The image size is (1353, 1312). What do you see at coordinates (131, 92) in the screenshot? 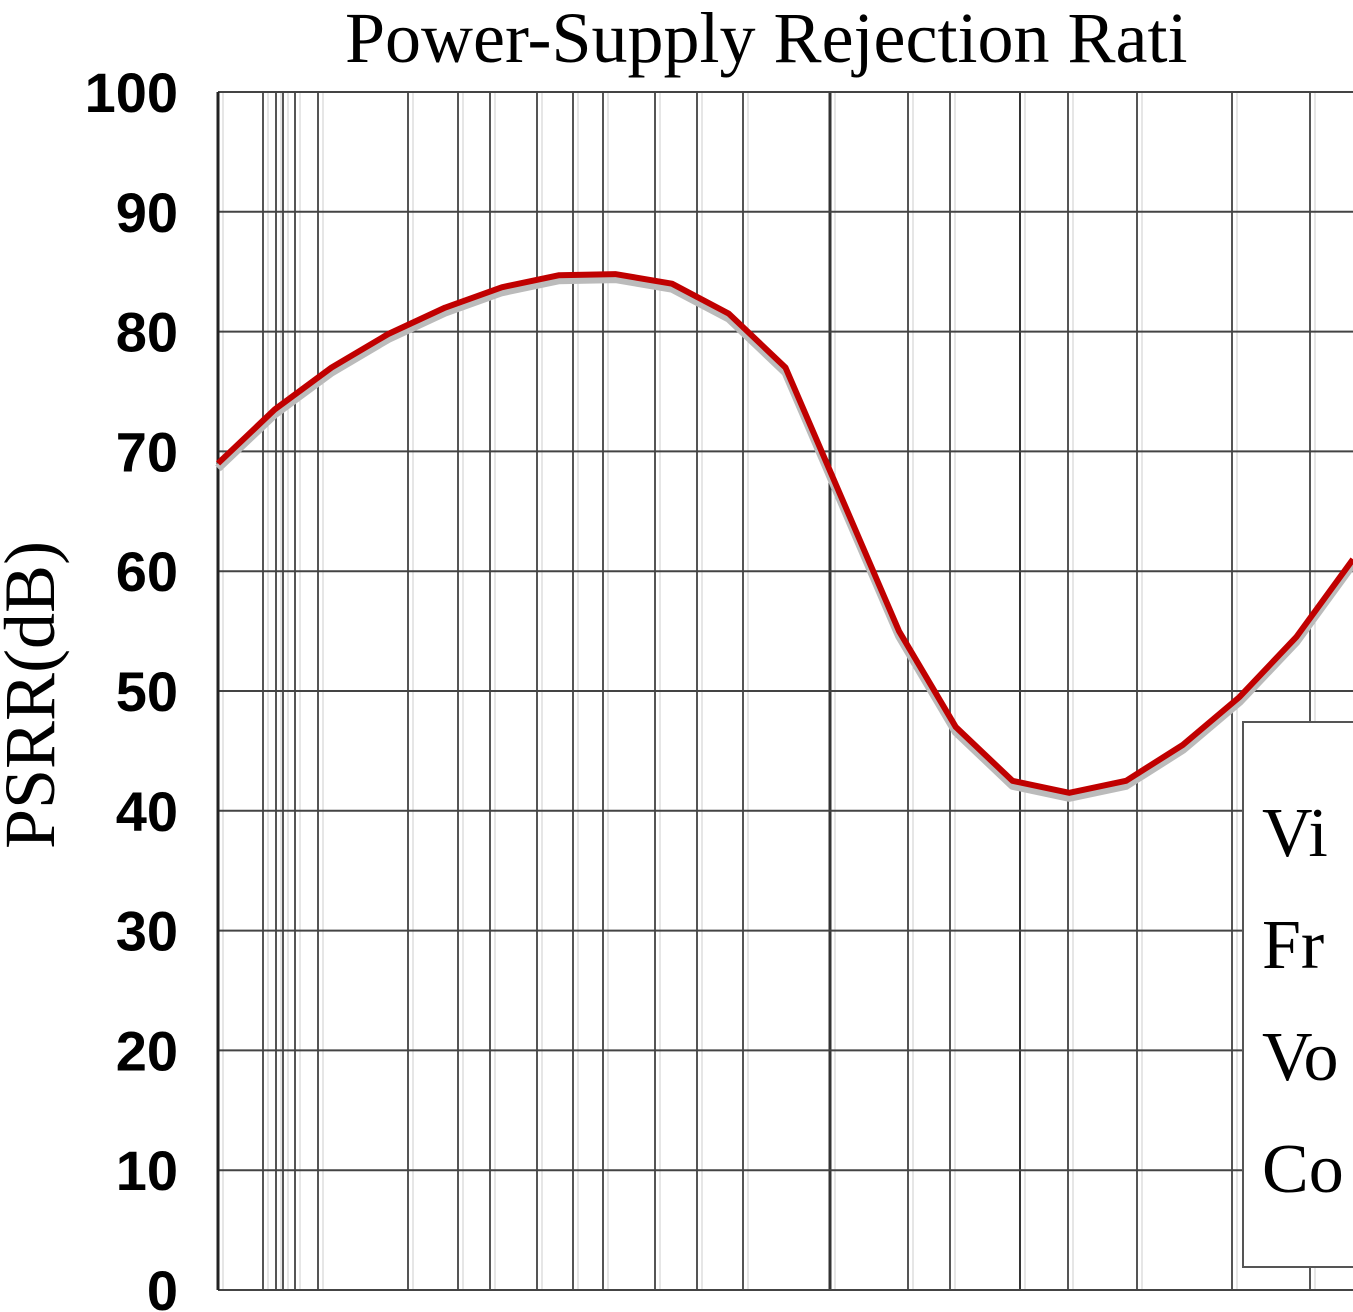
I see `y-tick-label: 100` at bounding box center [131, 92].